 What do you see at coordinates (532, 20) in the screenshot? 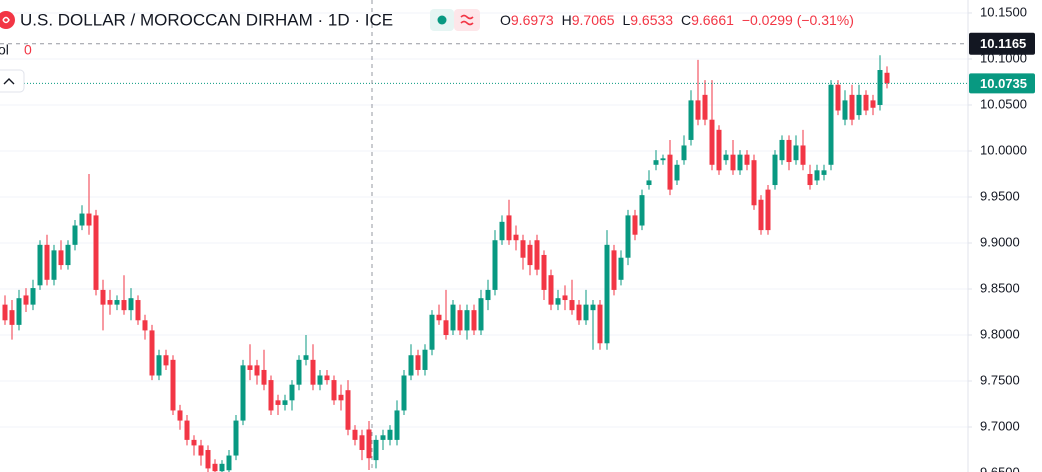
I see `open-value: 9.6973` at bounding box center [532, 20].